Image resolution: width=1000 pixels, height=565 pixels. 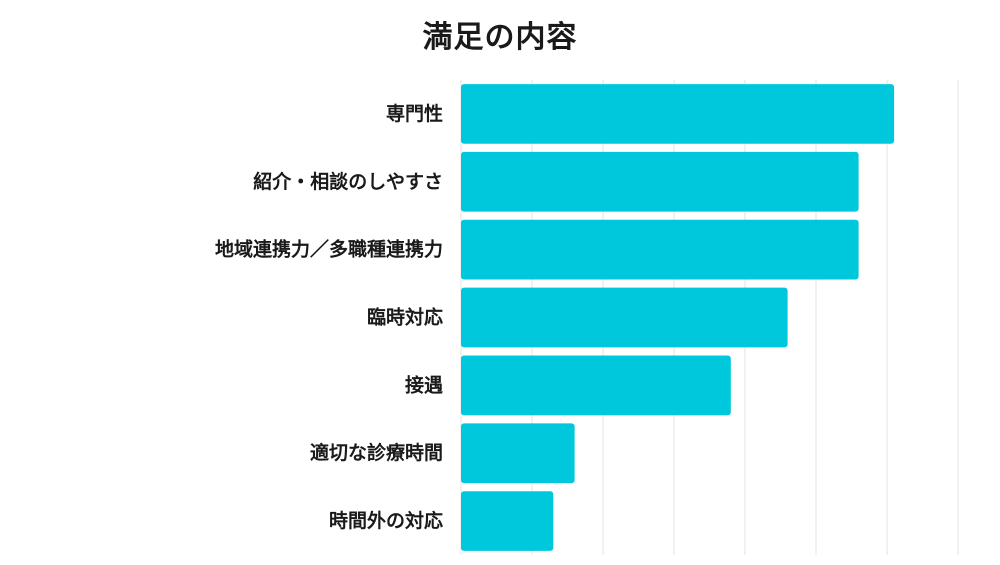 What do you see at coordinates (414, 113) in the screenshot?
I see `category-label: 専門性` at bounding box center [414, 113].